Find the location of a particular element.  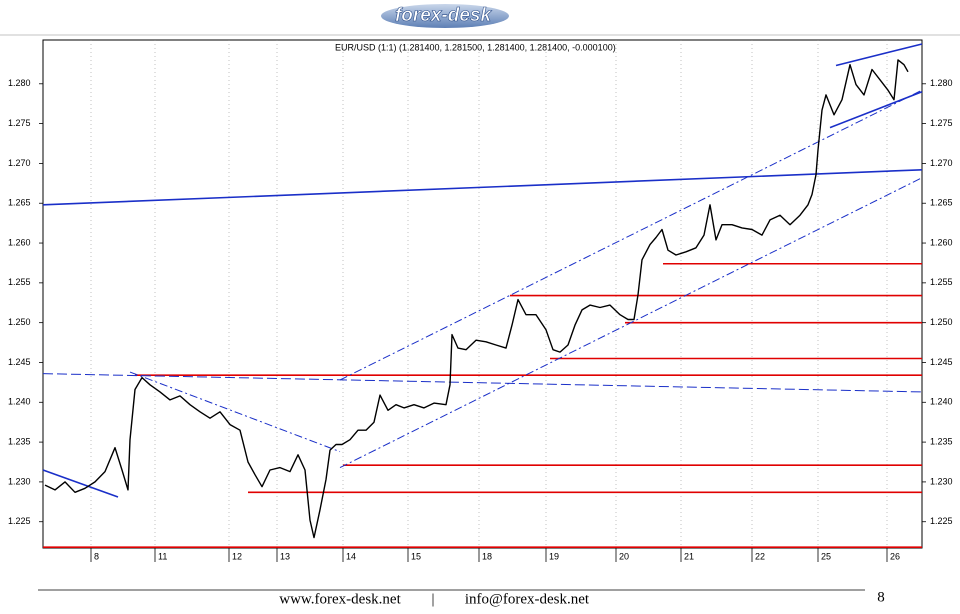

y-tick-label: 1.245 is located at coordinates (19, 362).